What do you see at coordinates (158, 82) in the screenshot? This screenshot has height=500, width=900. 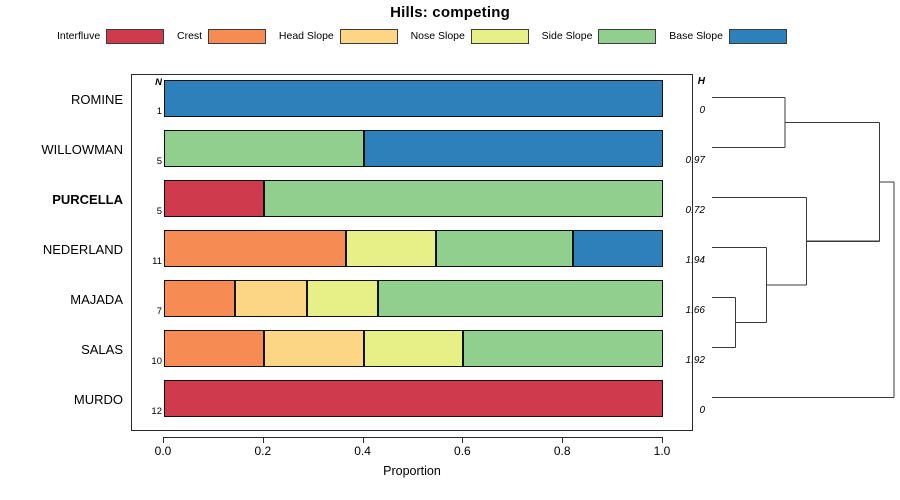 I see `n-column-header: N` at bounding box center [158, 82].